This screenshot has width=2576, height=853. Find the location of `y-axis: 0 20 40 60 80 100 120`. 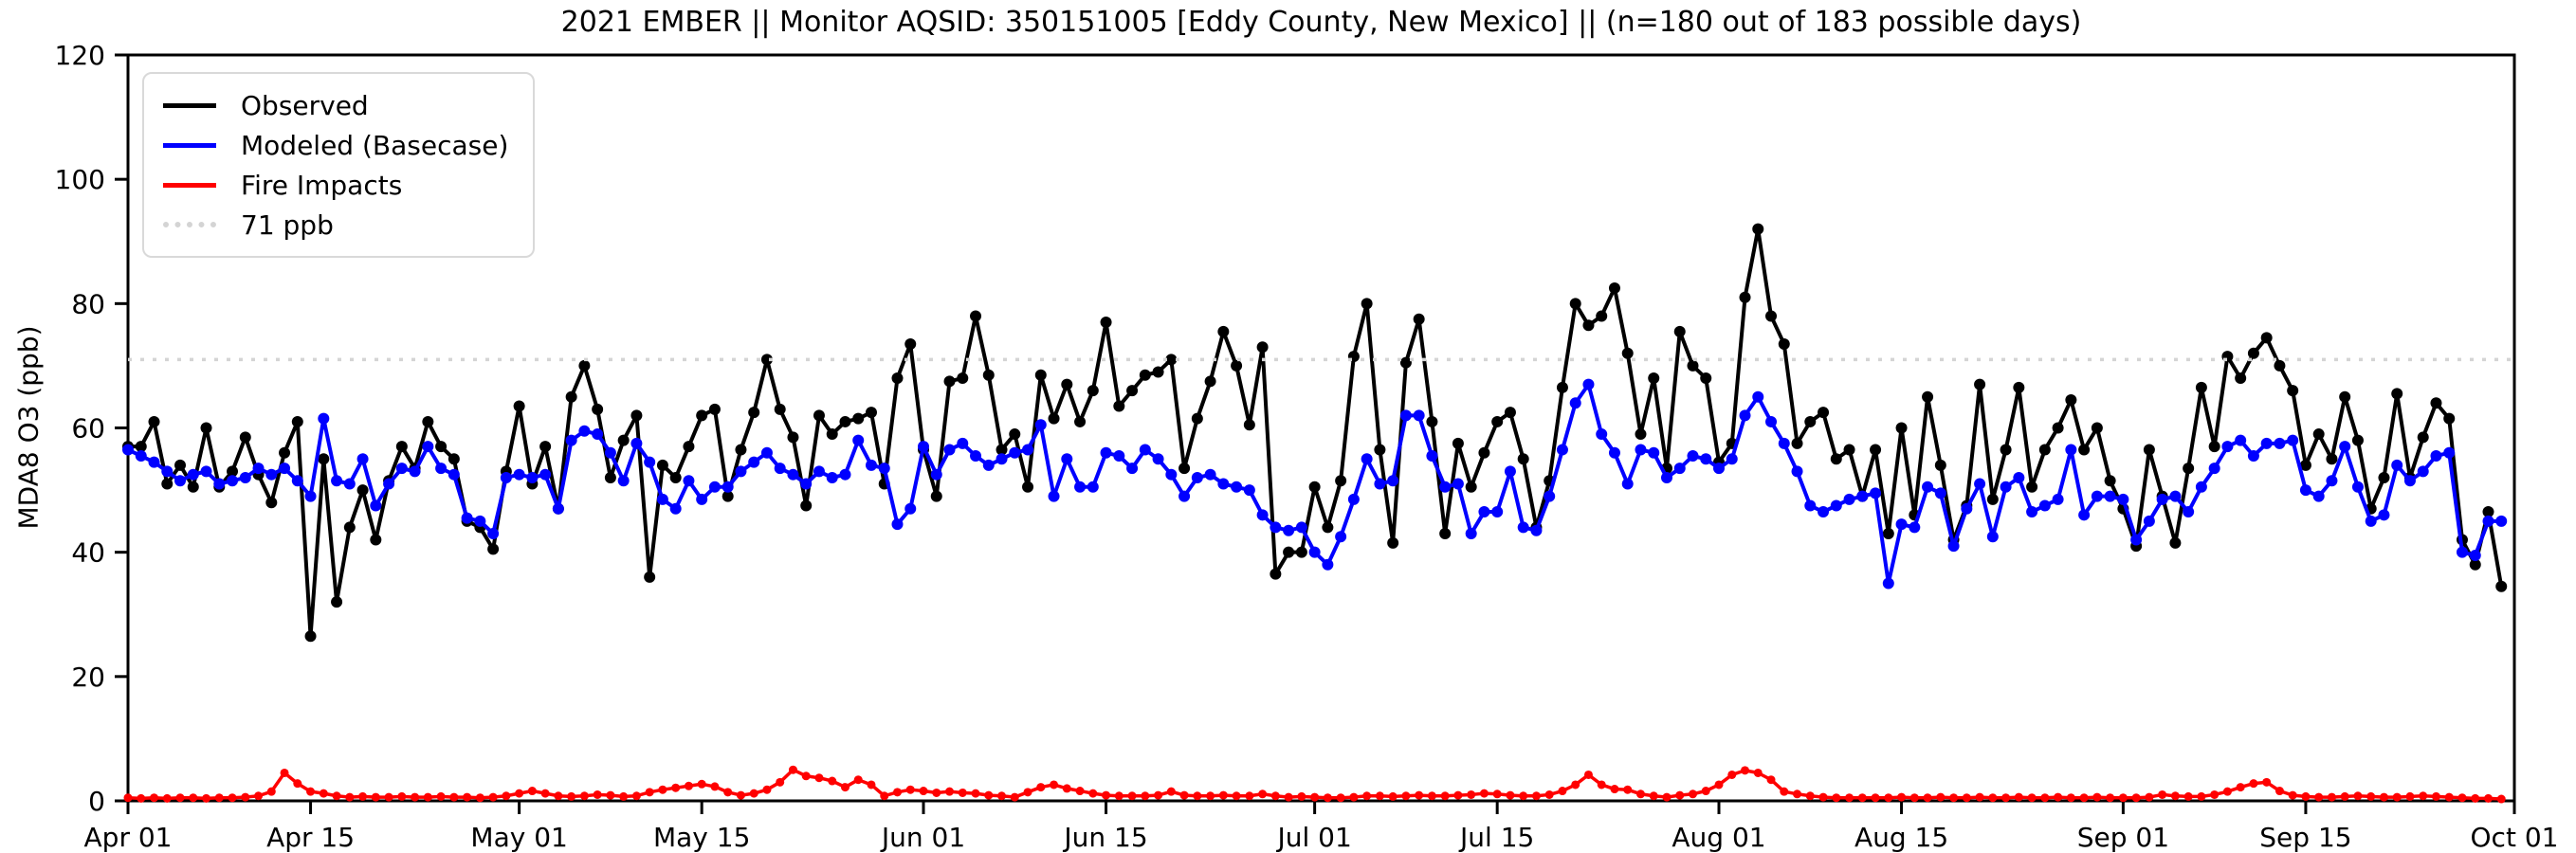

y-axis: 0 20 40 60 80 100 120 is located at coordinates (91, 428).